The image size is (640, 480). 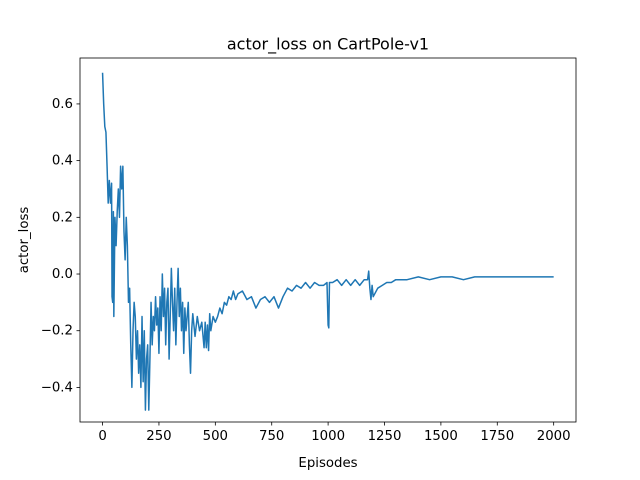 What do you see at coordinates (102, 436) in the screenshot?
I see `x-tick-label: 0` at bounding box center [102, 436].